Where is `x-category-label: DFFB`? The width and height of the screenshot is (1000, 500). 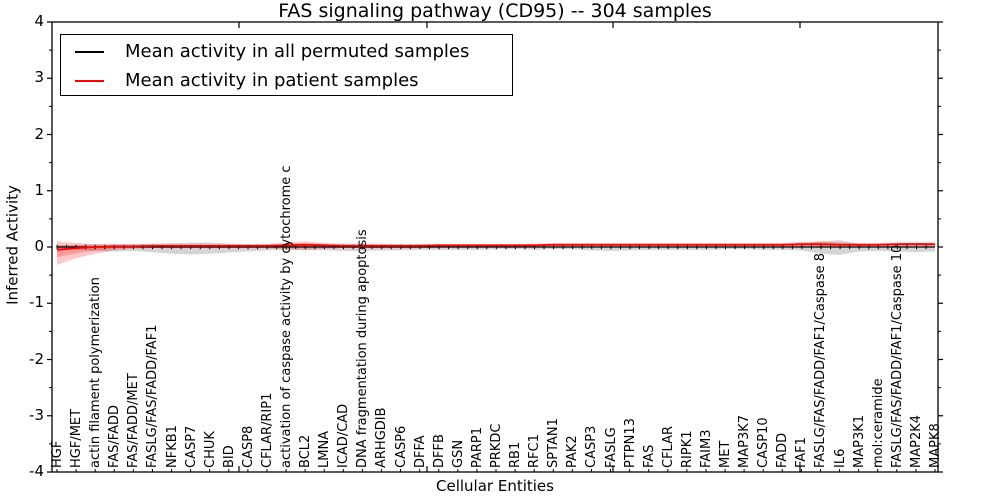
x-category-label: DFFB is located at coordinates (439, 451).